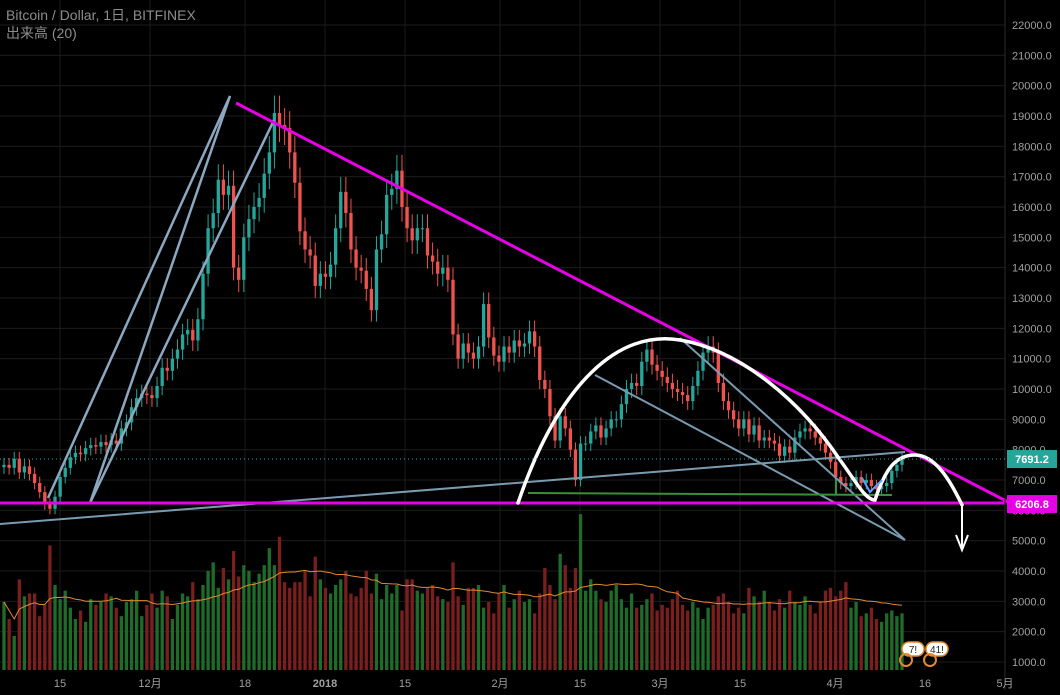 The image size is (1060, 695). I want to click on price-tick-label: 15000.0, so click(1032, 238).